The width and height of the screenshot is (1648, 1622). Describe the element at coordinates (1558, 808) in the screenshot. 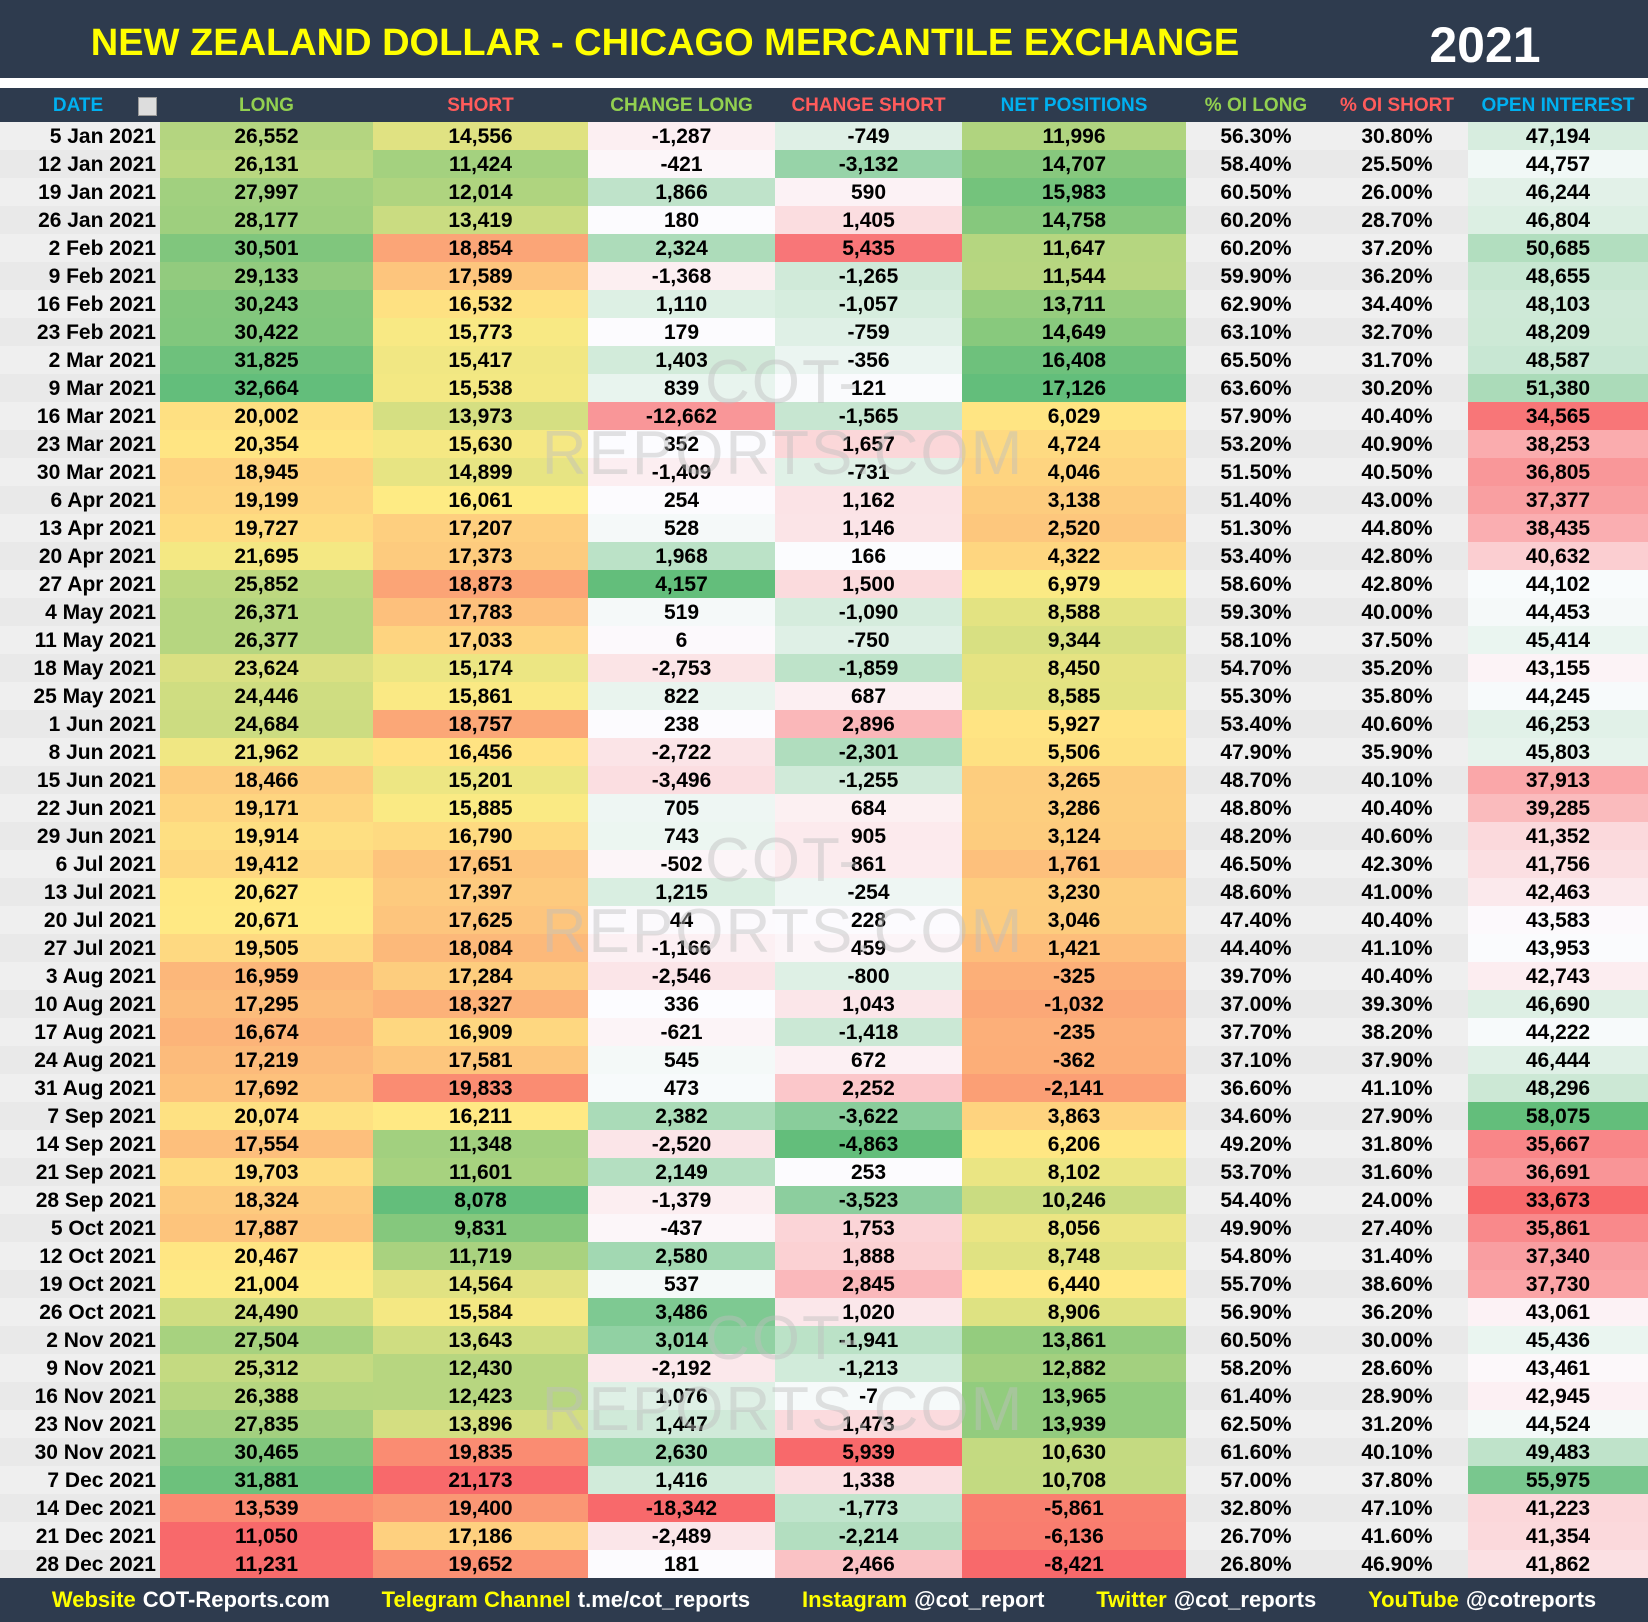

I see `data-cell: 39,285` at that location.